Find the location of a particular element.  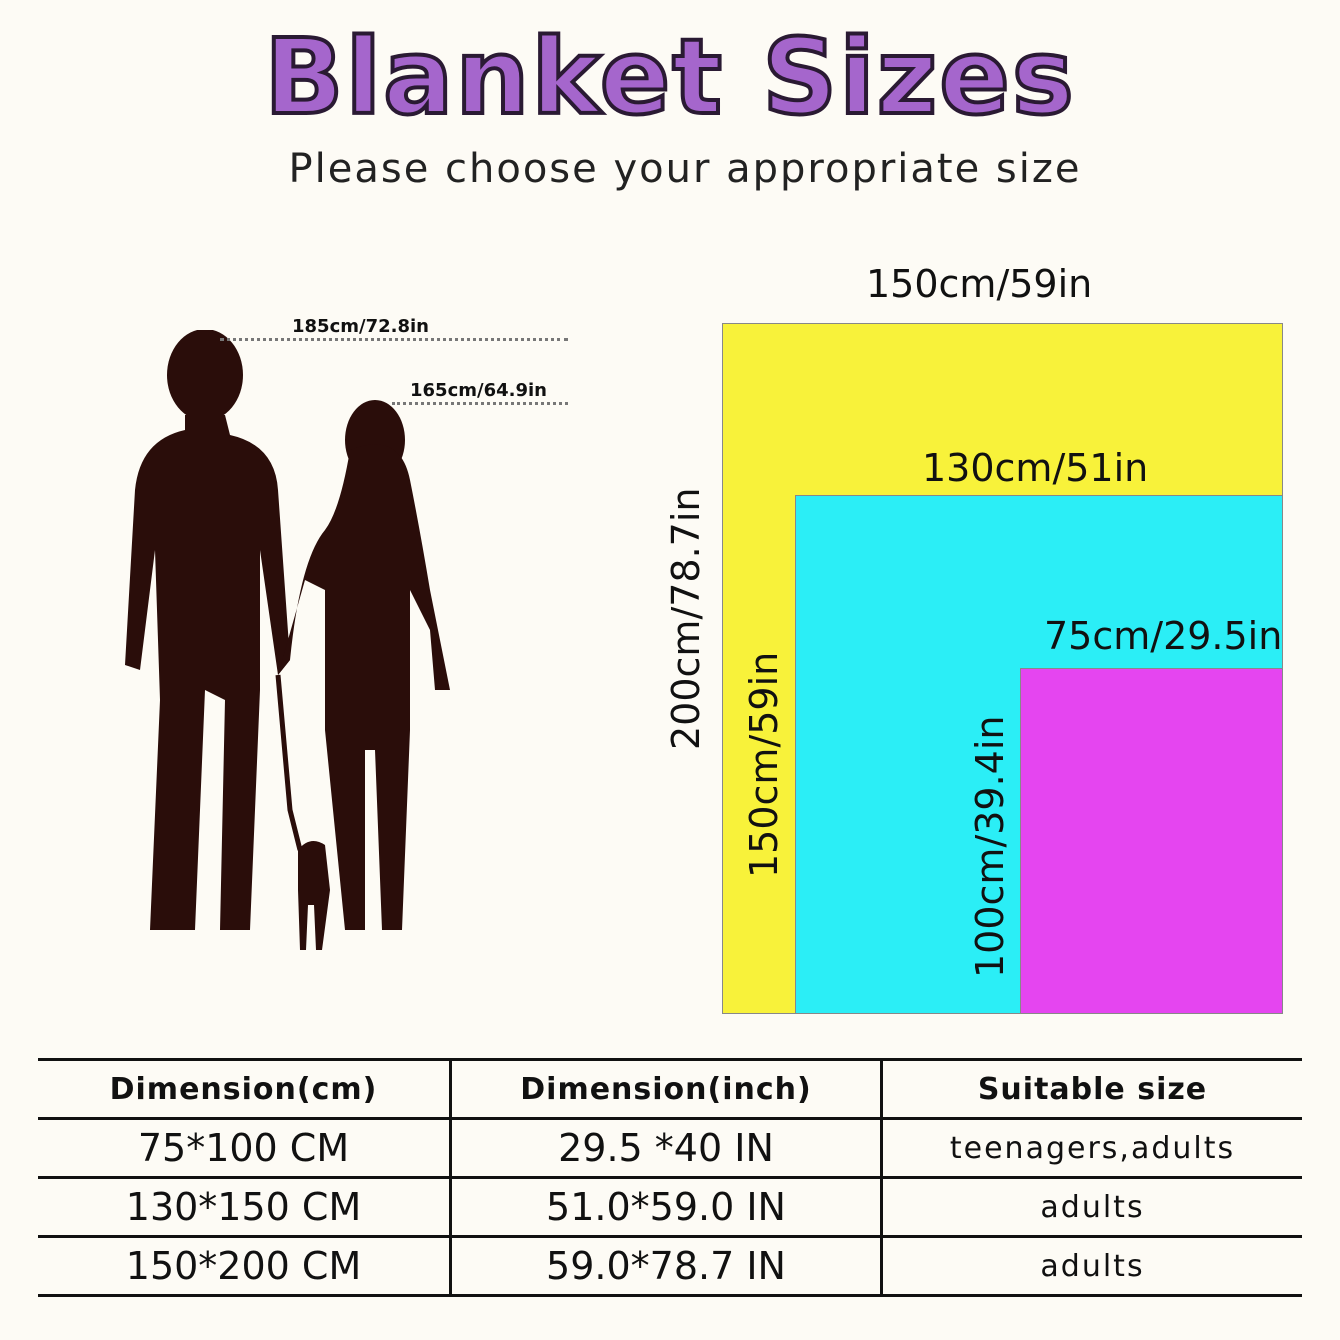

cell-inch: 51.0*59.0 IN is located at coordinates (665, 1207).